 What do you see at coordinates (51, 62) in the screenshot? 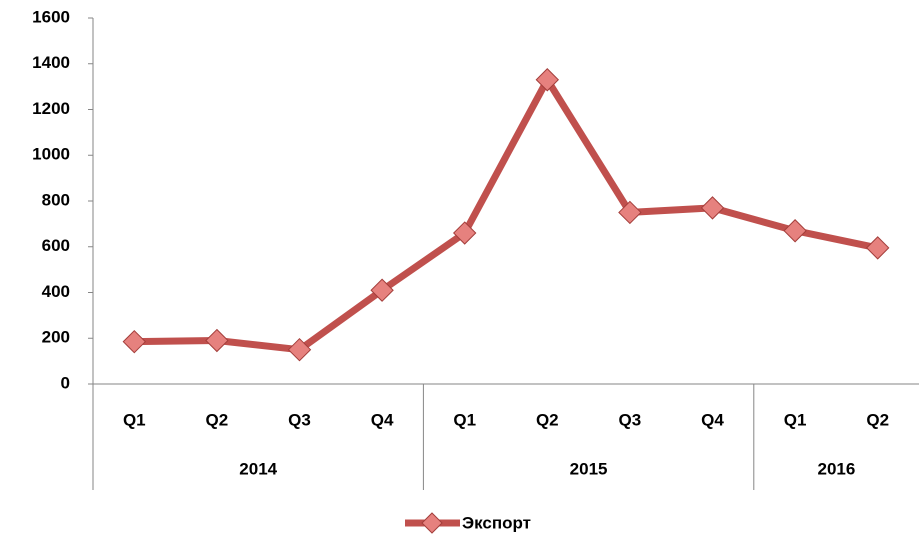
I see `y-tick-label: 1400` at bounding box center [51, 62].